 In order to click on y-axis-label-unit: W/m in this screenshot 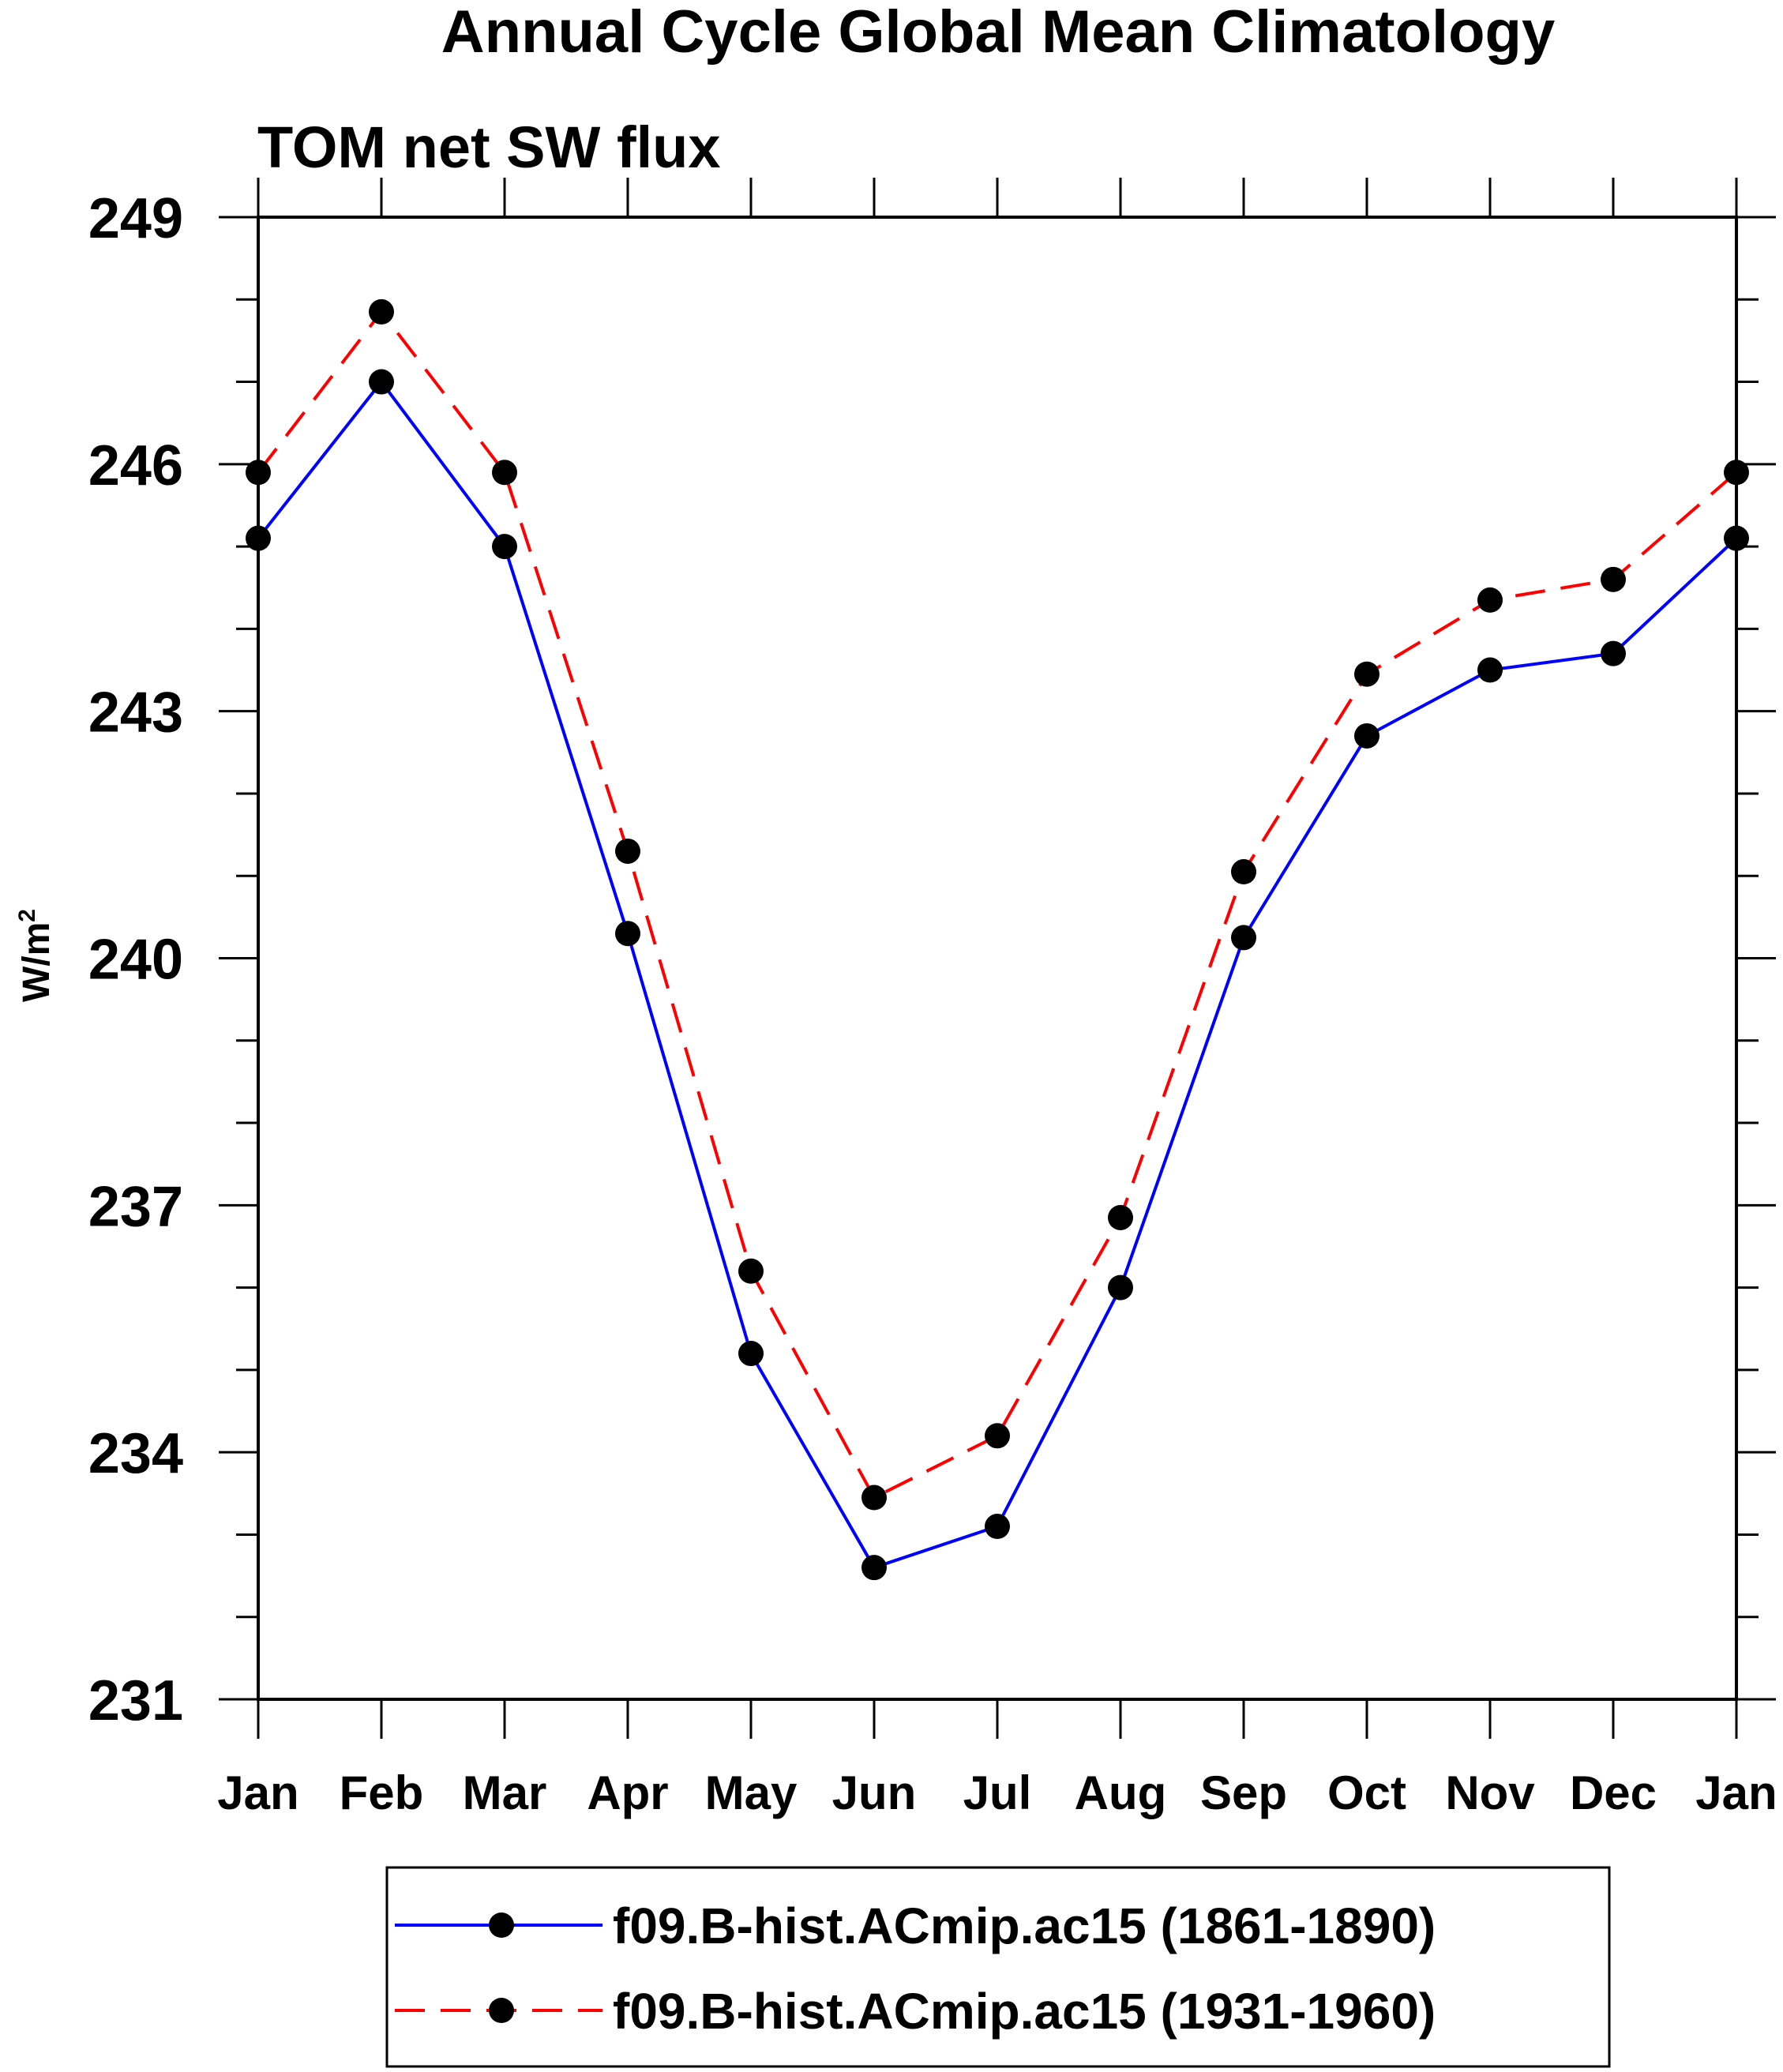, I will do `click(37, 962)`.